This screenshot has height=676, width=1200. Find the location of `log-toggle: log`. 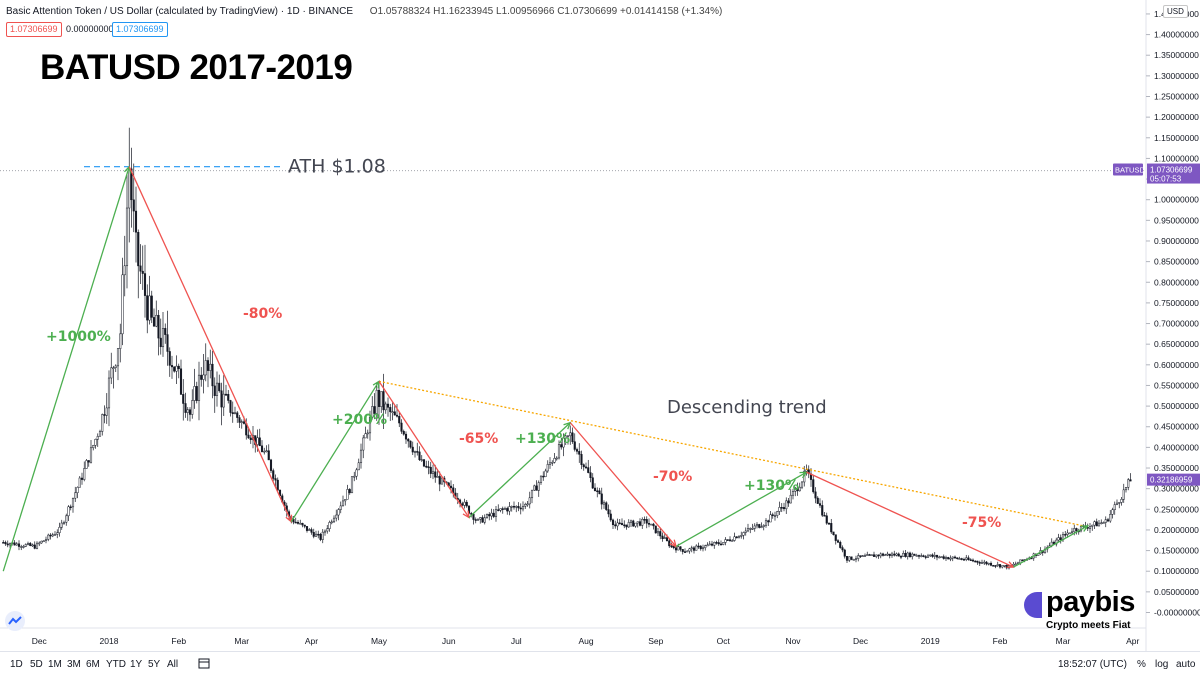

log-toggle: log is located at coordinates (1162, 664).